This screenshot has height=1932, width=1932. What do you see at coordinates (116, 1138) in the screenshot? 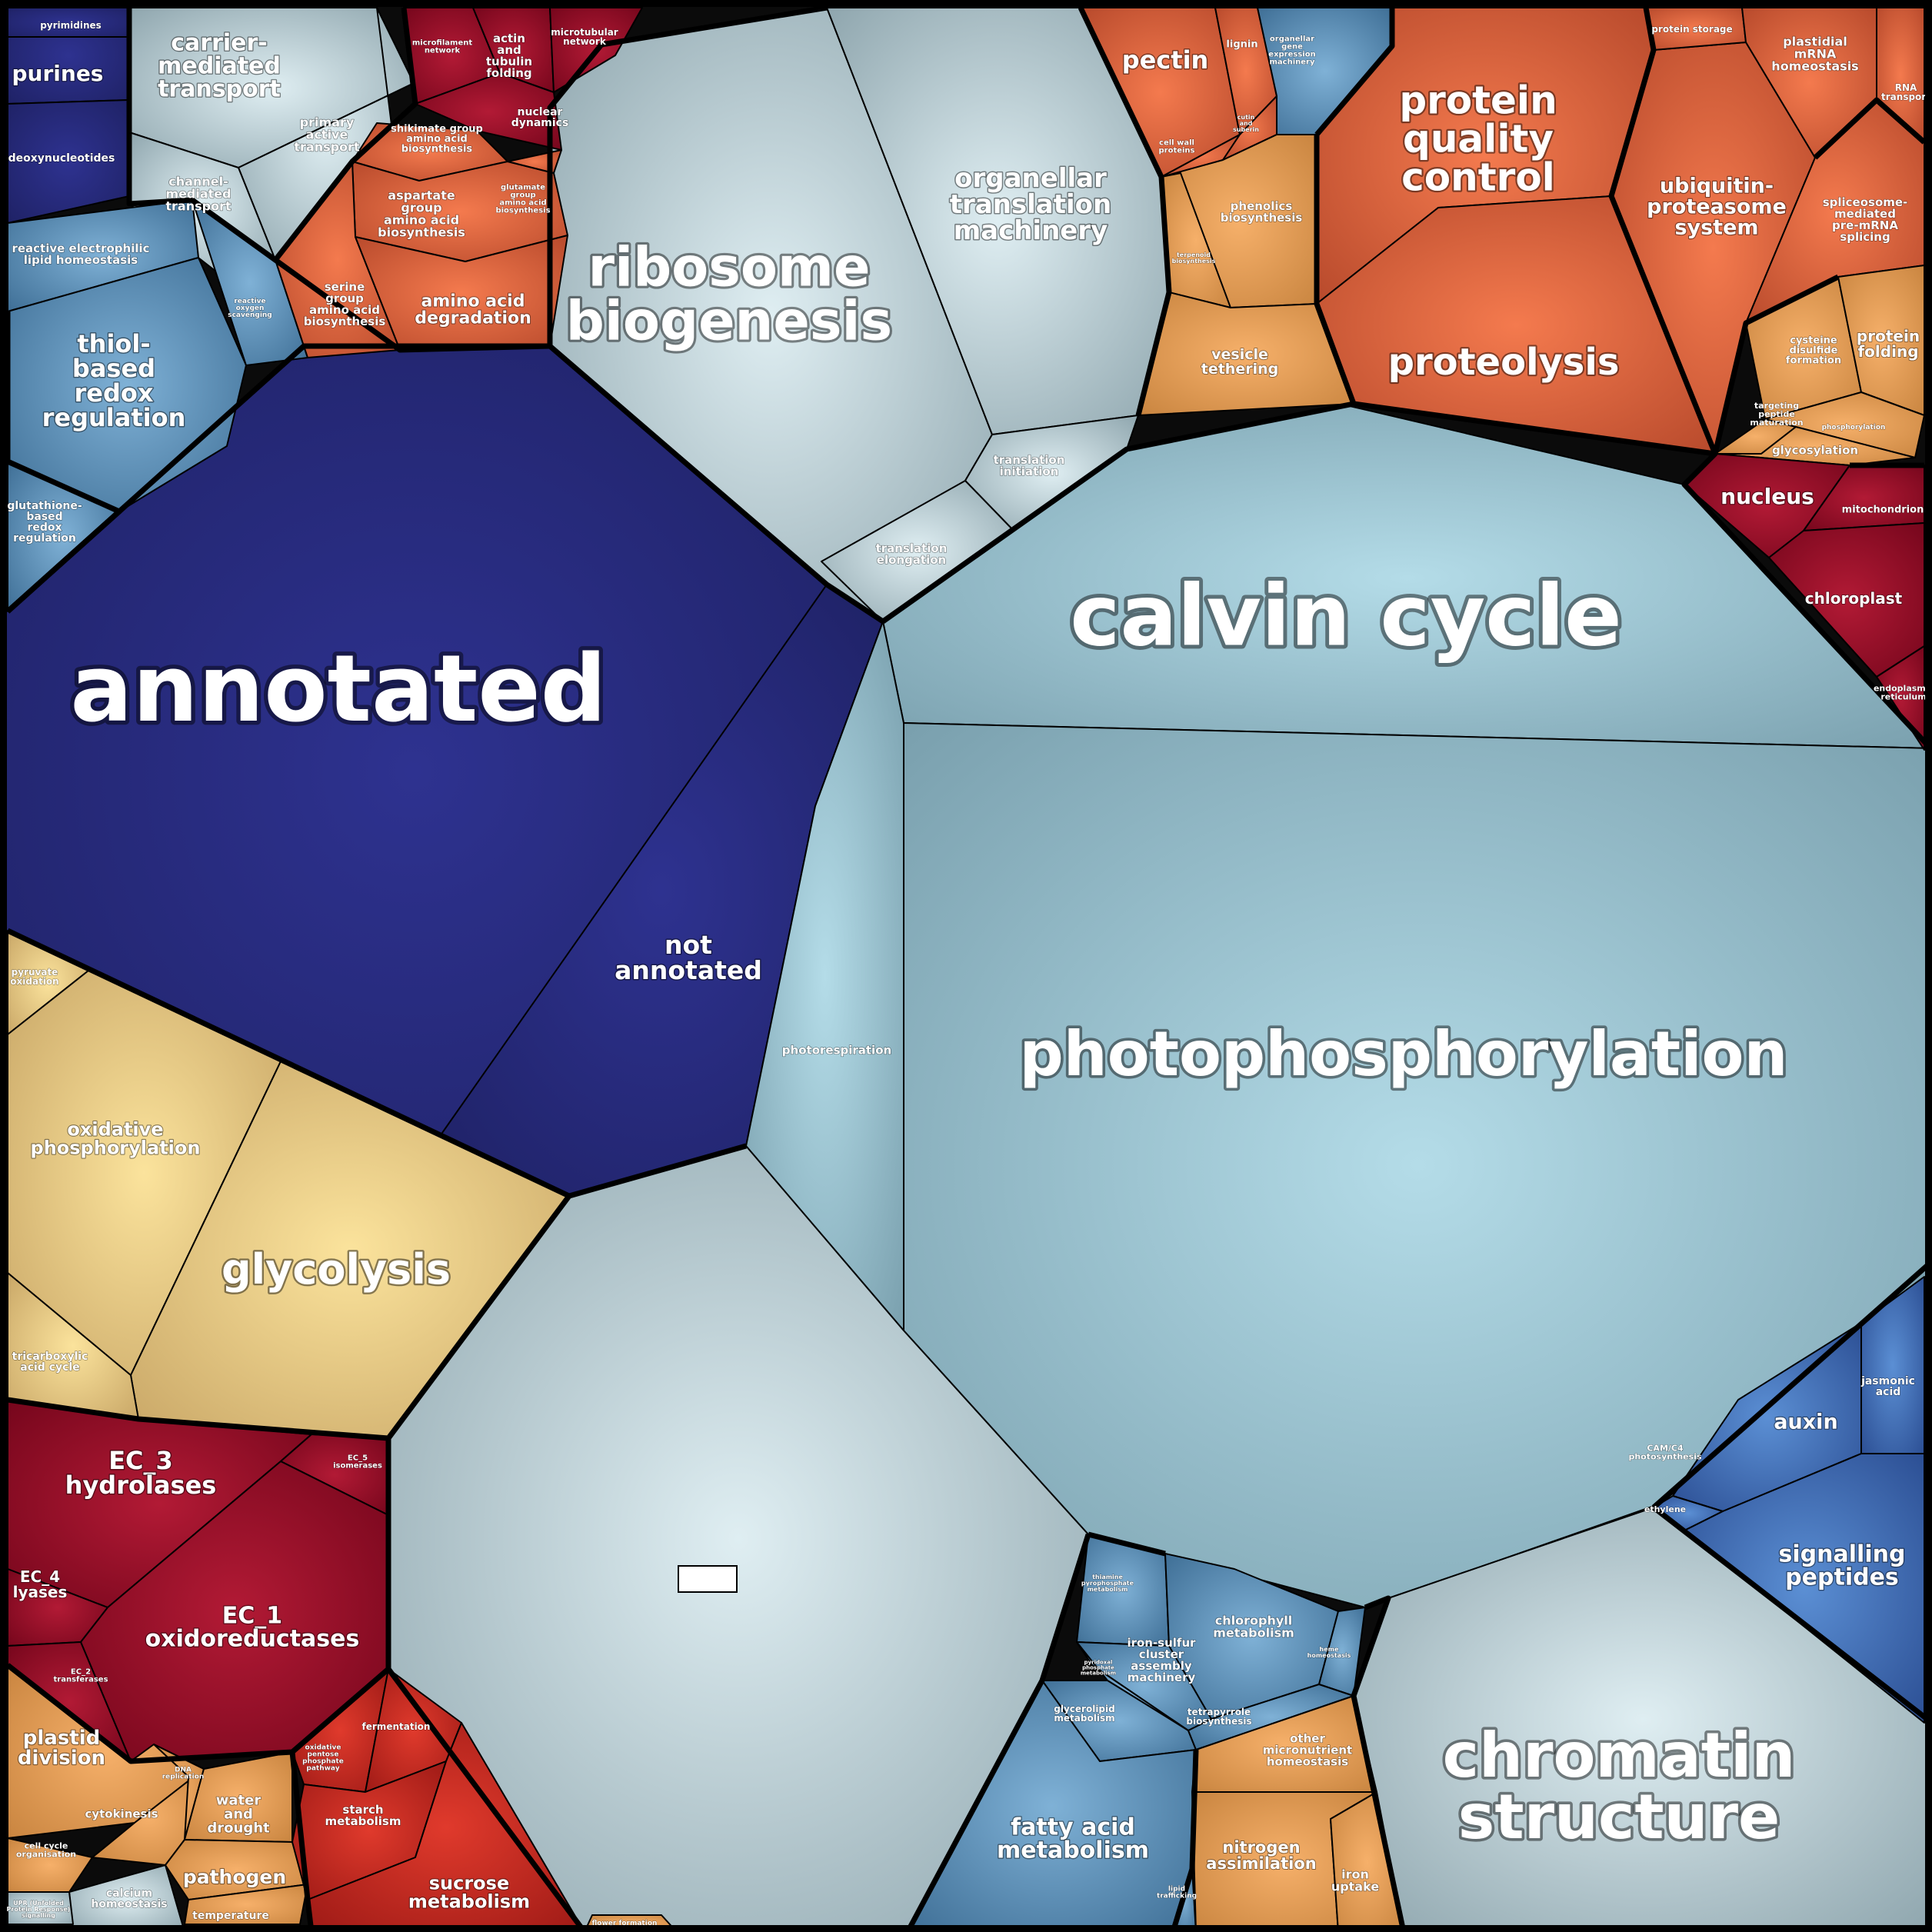
I see `label-oxidative-phosphorylation: oxidative phosphorylation` at bounding box center [116, 1138].